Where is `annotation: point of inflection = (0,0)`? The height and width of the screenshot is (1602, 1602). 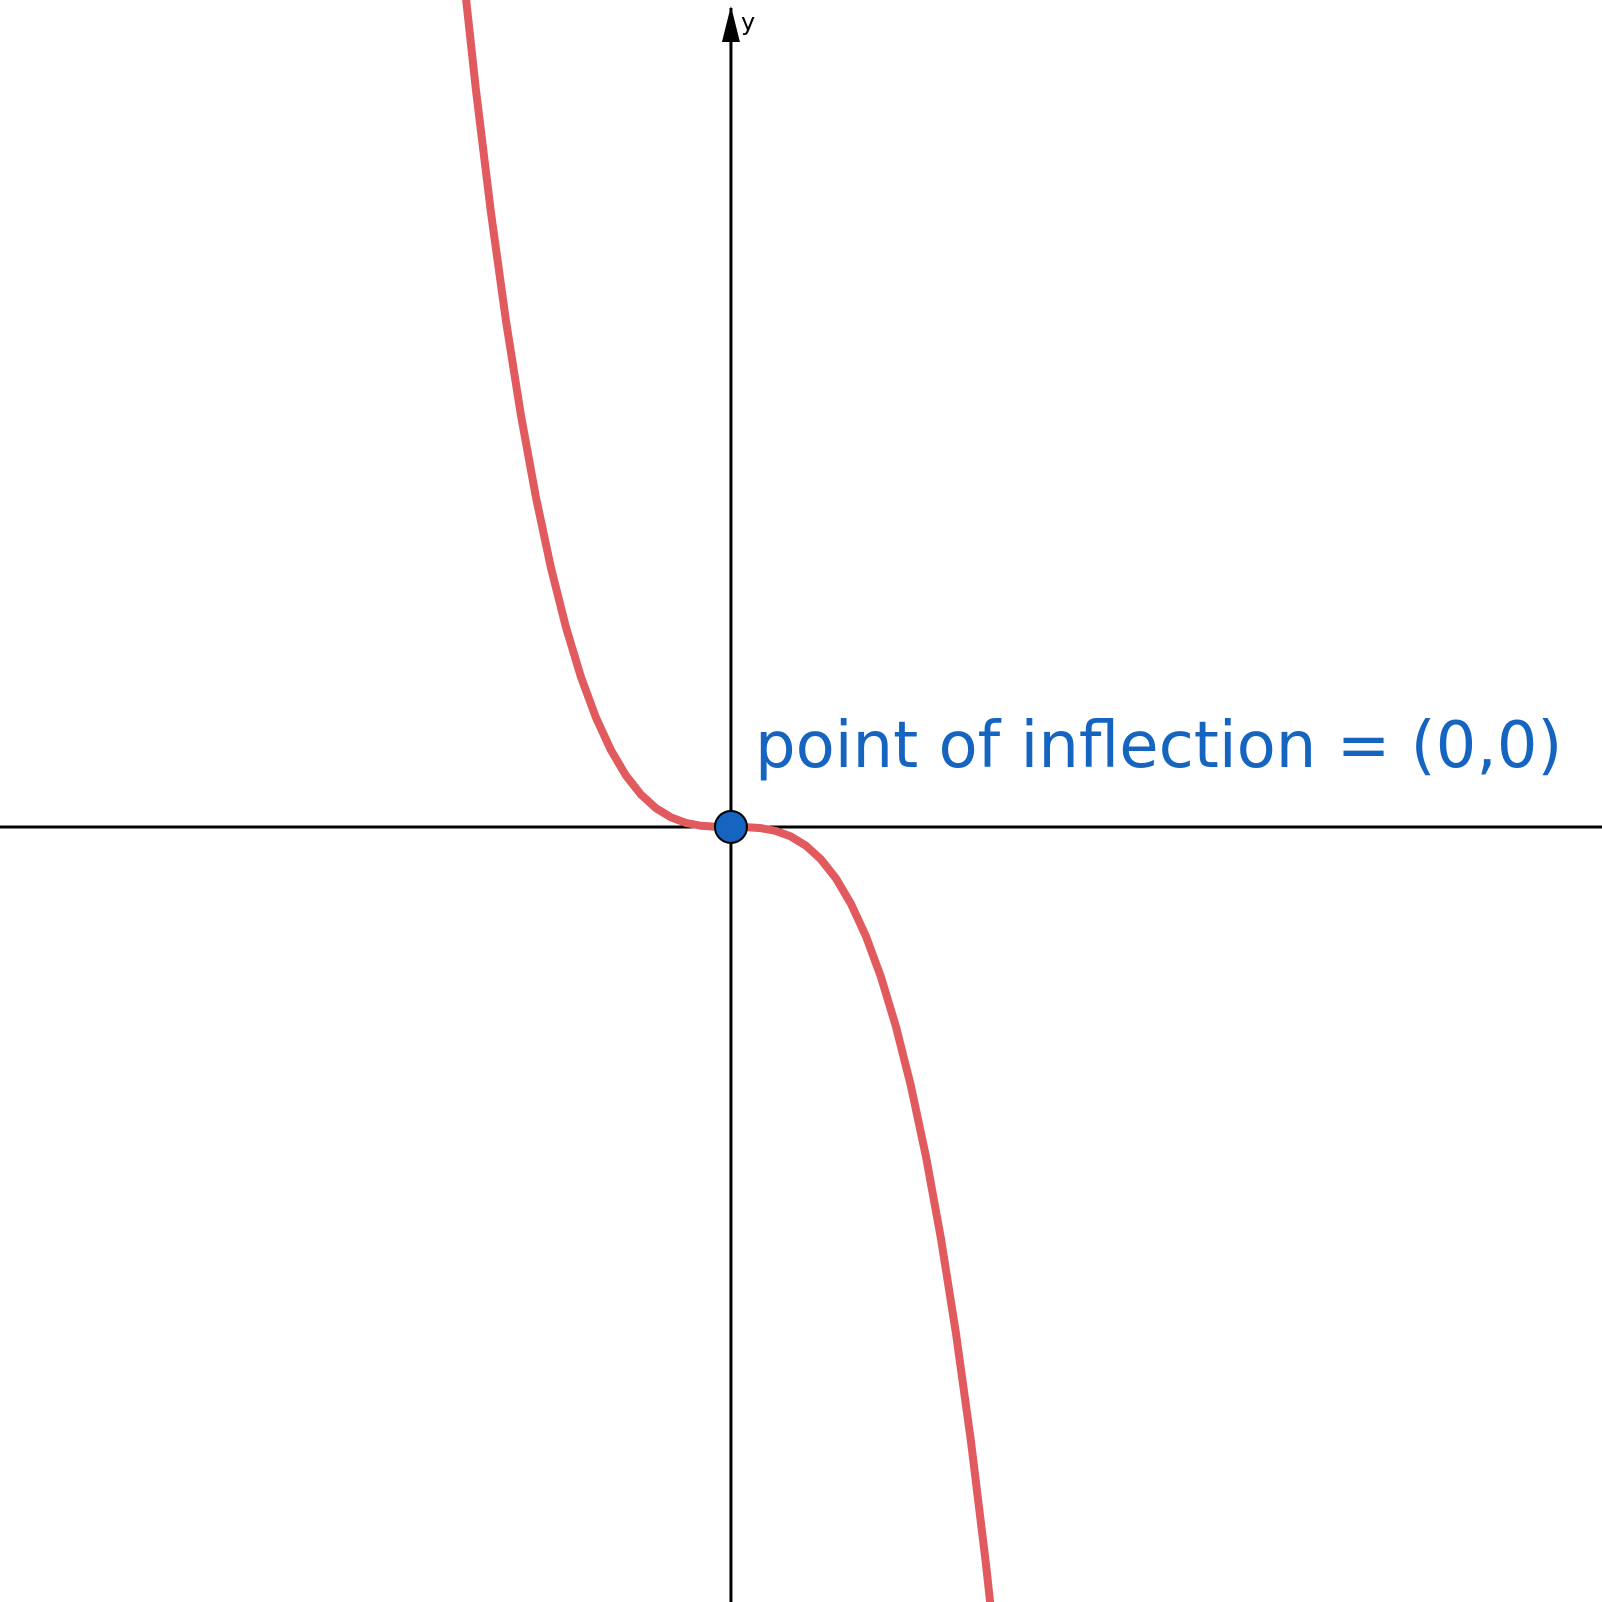
annotation: point of inflection = (0,0) is located at coordinates (1158, 746).